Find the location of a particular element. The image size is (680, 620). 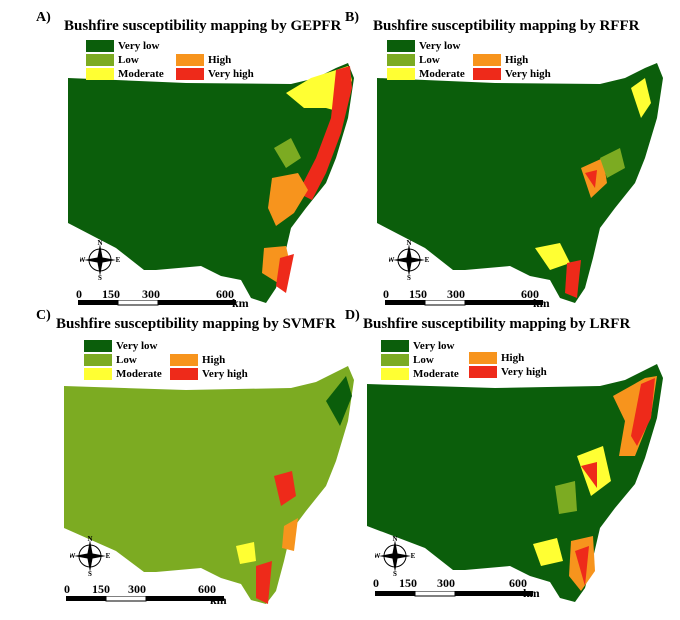

panel-title: Bushfire susceptibility mapping by GEPFR is located at coordinates (203, 26).